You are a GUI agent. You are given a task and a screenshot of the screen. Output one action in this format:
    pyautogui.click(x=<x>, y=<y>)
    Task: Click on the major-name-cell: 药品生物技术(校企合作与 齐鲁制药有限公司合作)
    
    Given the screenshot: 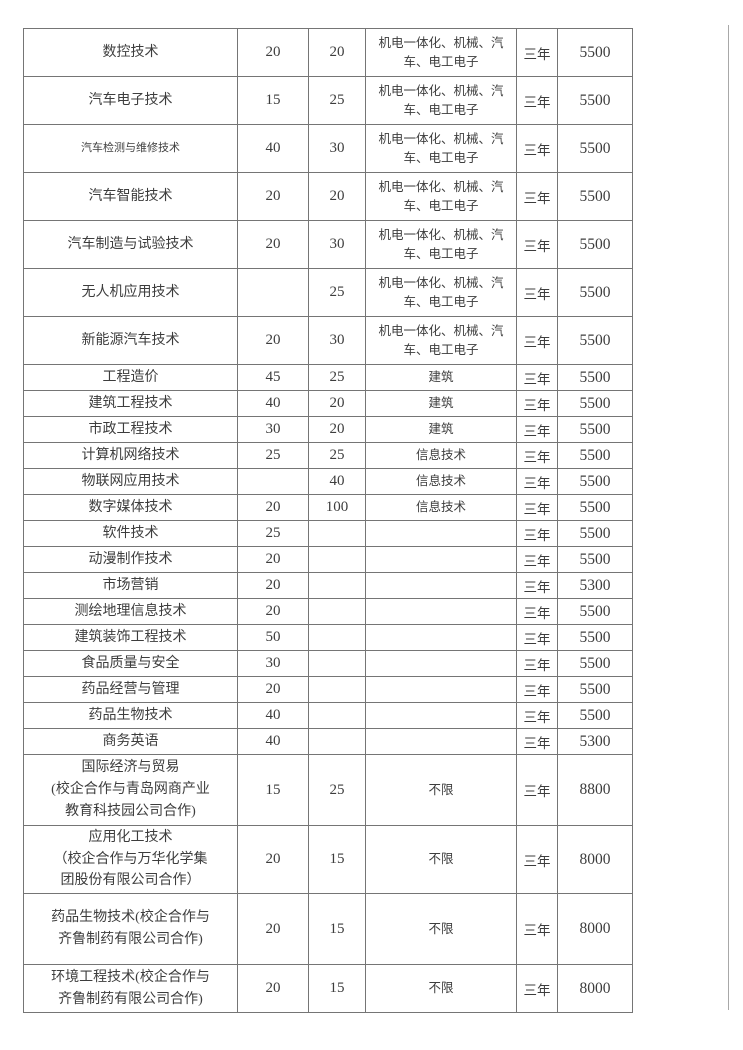 What is the action you would take?
    pyautogui.click(x=130, y=929)
    